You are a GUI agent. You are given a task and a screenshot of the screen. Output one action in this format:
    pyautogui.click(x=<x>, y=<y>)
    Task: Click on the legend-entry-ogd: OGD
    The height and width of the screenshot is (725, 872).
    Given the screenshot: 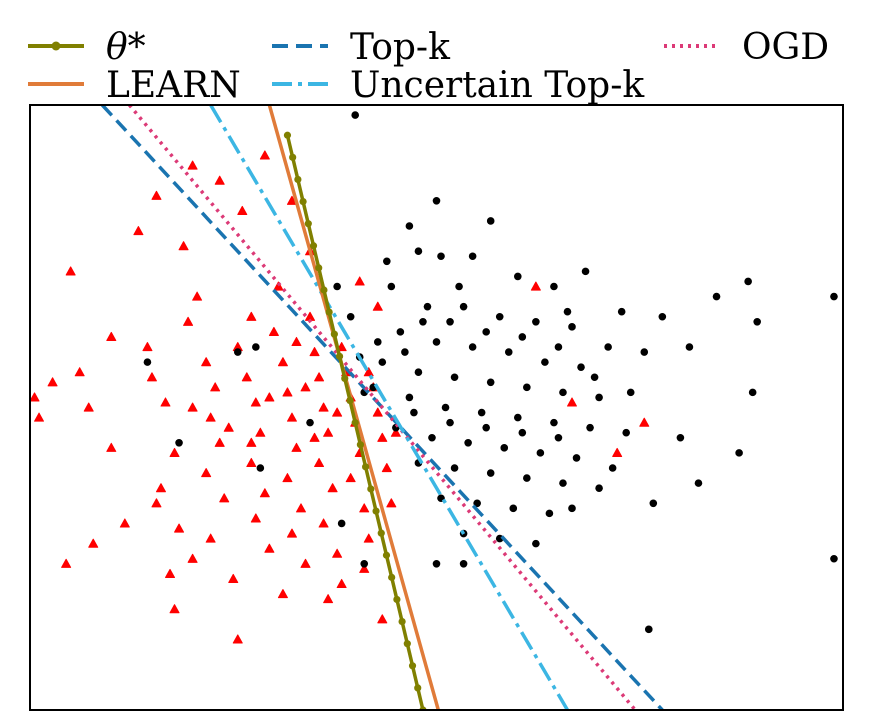 What is the action you would take?
    pyautogui.click(x=746, y=47)
    